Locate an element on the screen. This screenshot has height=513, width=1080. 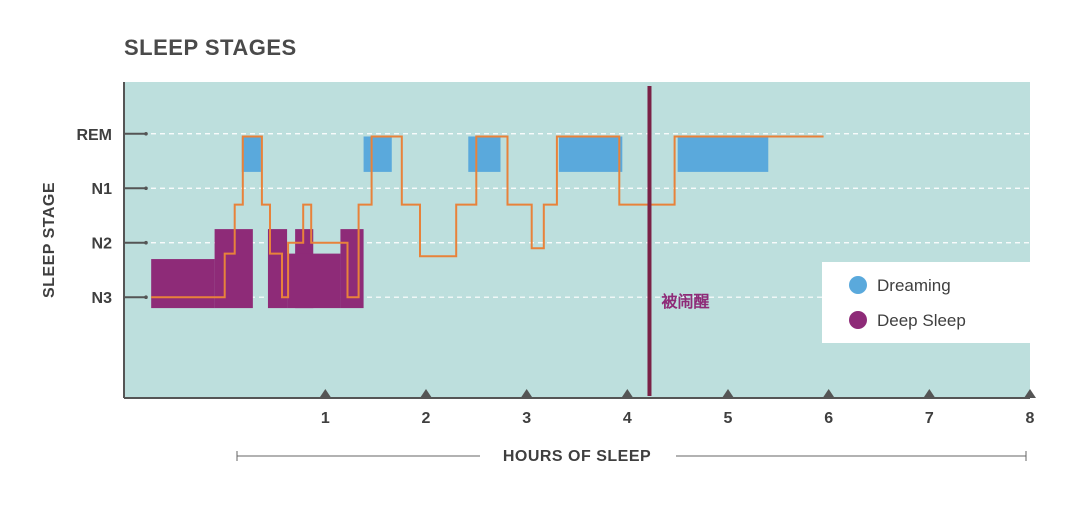
x-axis-label: HOURS OF SLEEP is located at coordinates (577, 456).